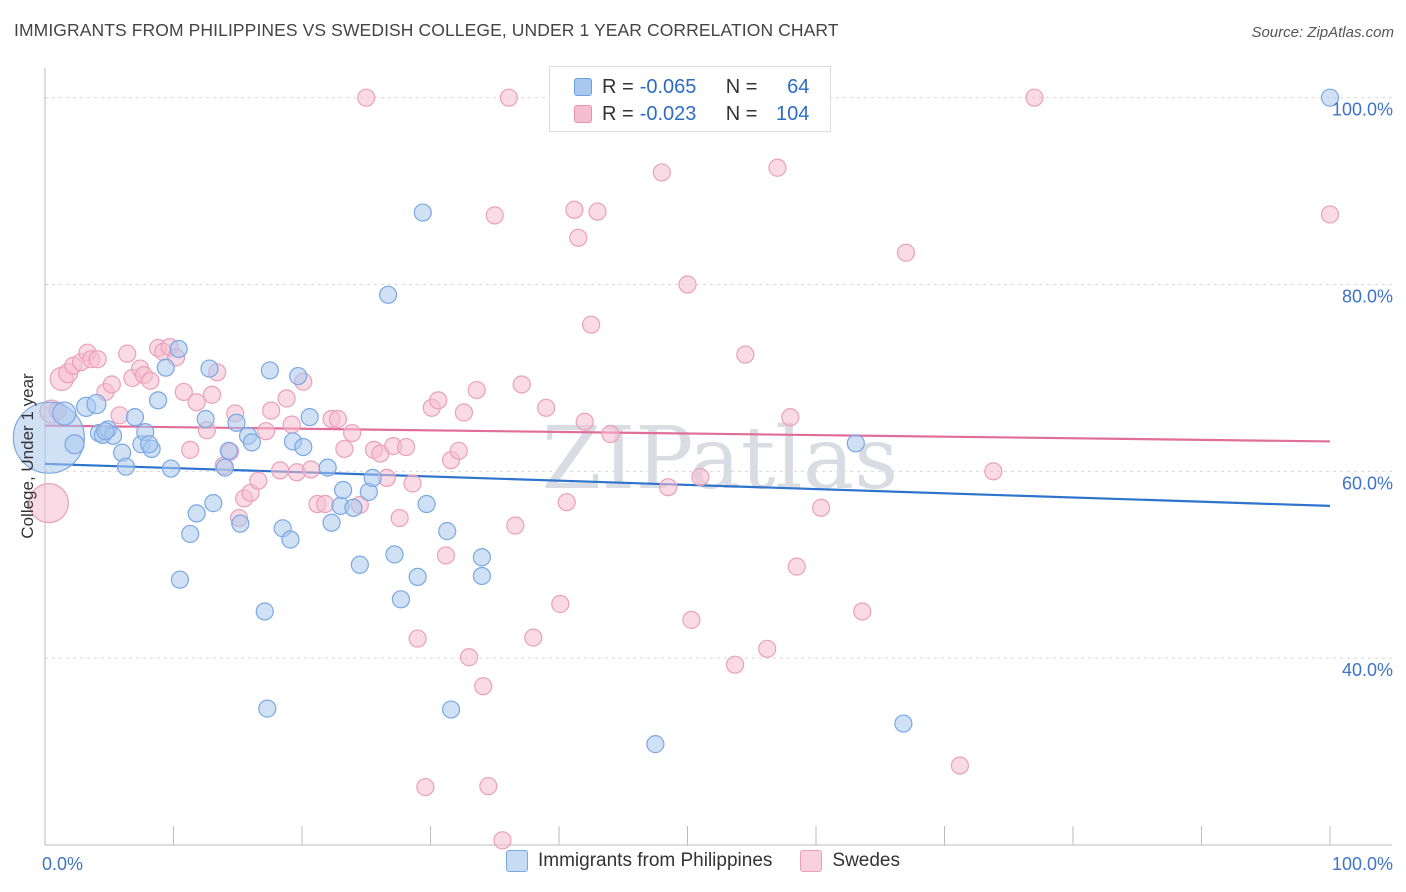  Describe the element at coordinates (866, 860) in the screenshot. I see `legend-label-swedes: Swedes` at that location.